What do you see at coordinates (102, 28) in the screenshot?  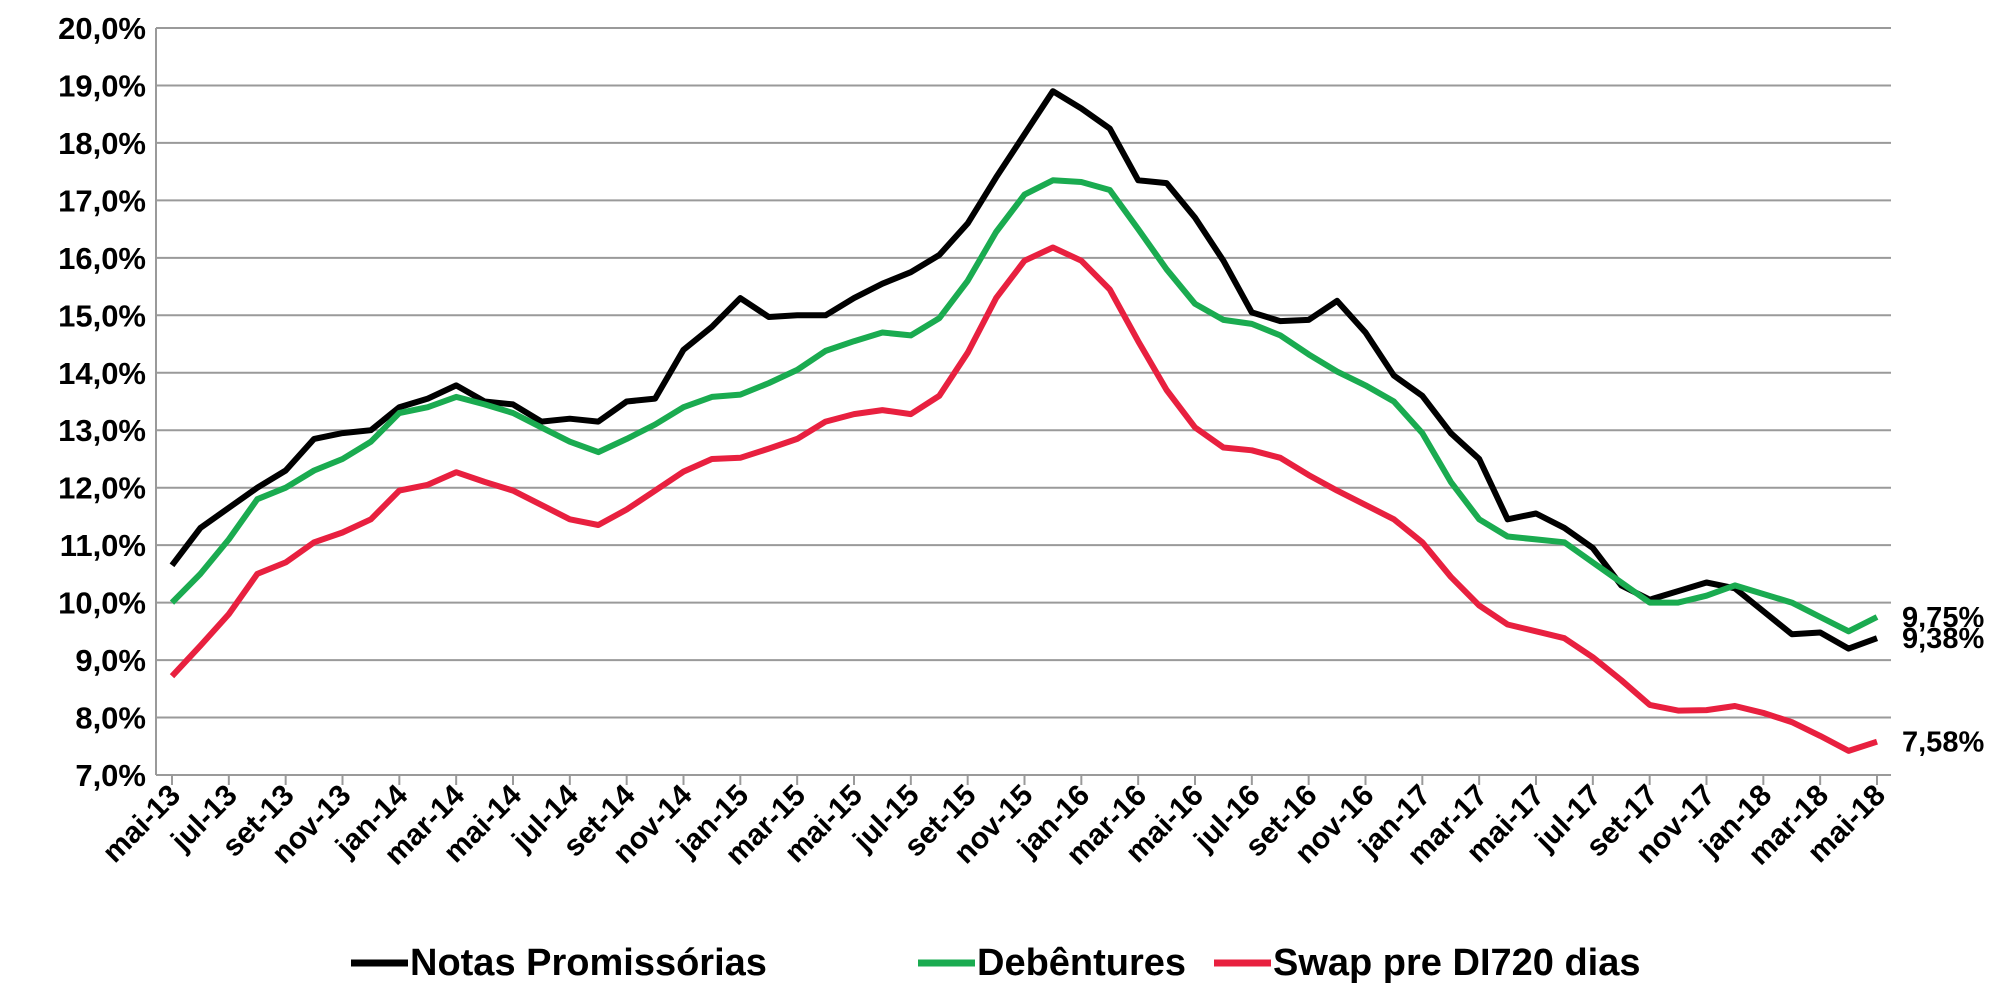 I see `y-tick-label: 20,0%` at bounding box center [102, 28].